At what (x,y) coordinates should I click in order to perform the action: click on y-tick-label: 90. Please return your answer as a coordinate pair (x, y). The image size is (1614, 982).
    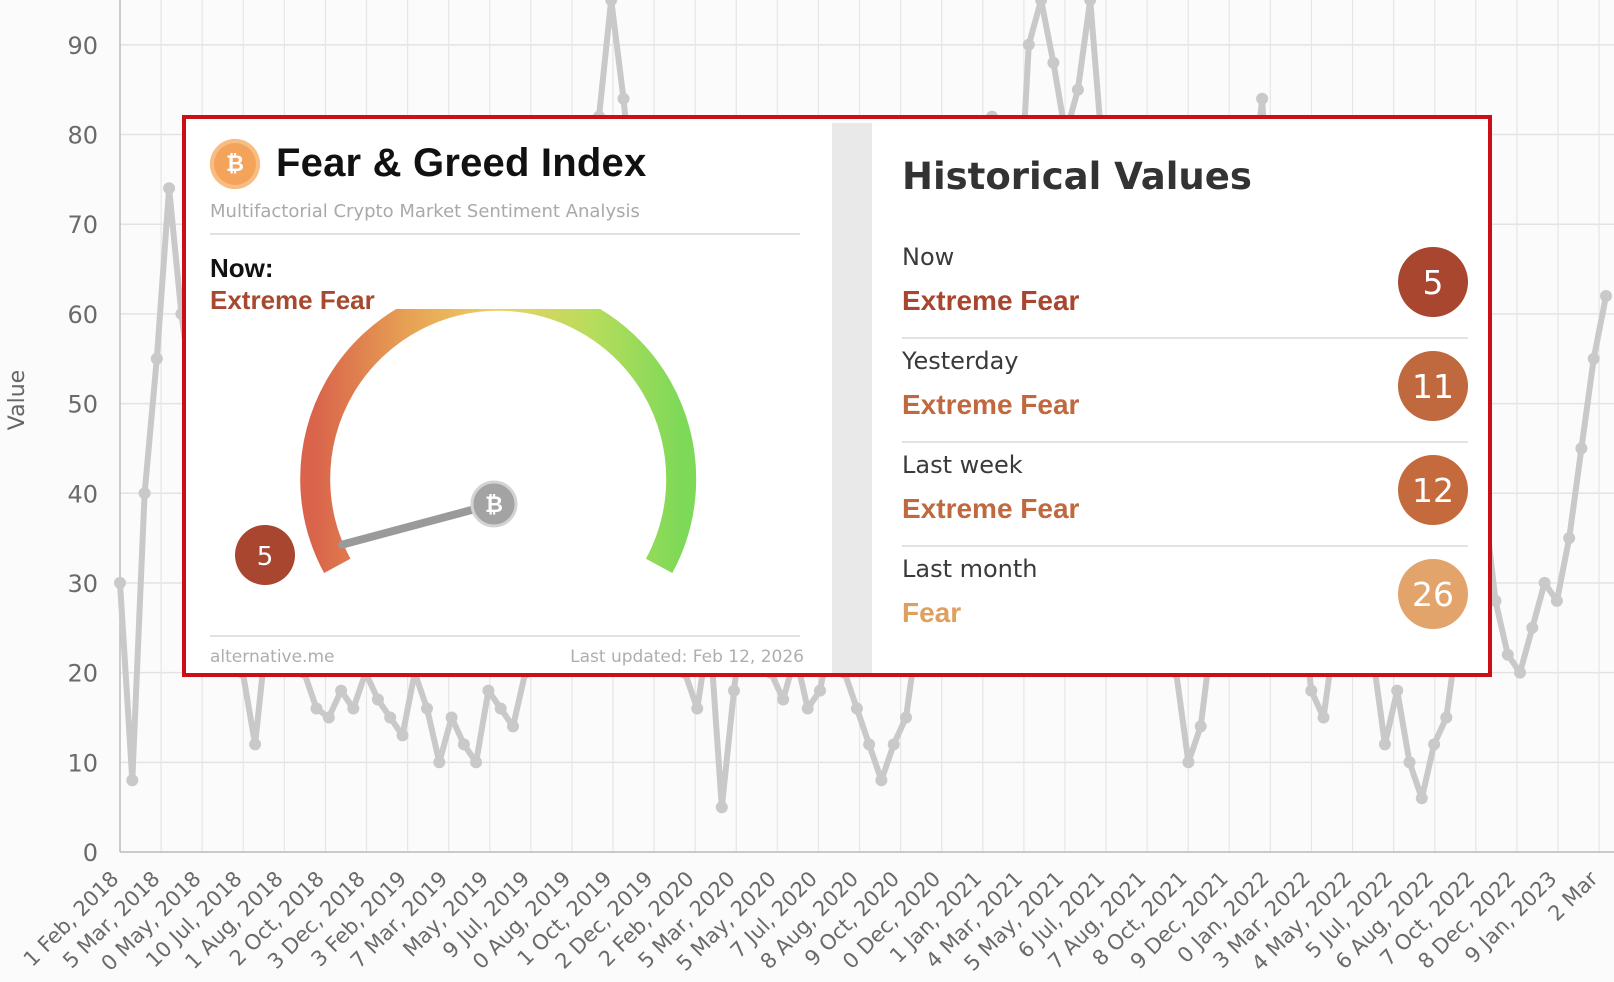
    Looking at the image, I should click on (82, 46).